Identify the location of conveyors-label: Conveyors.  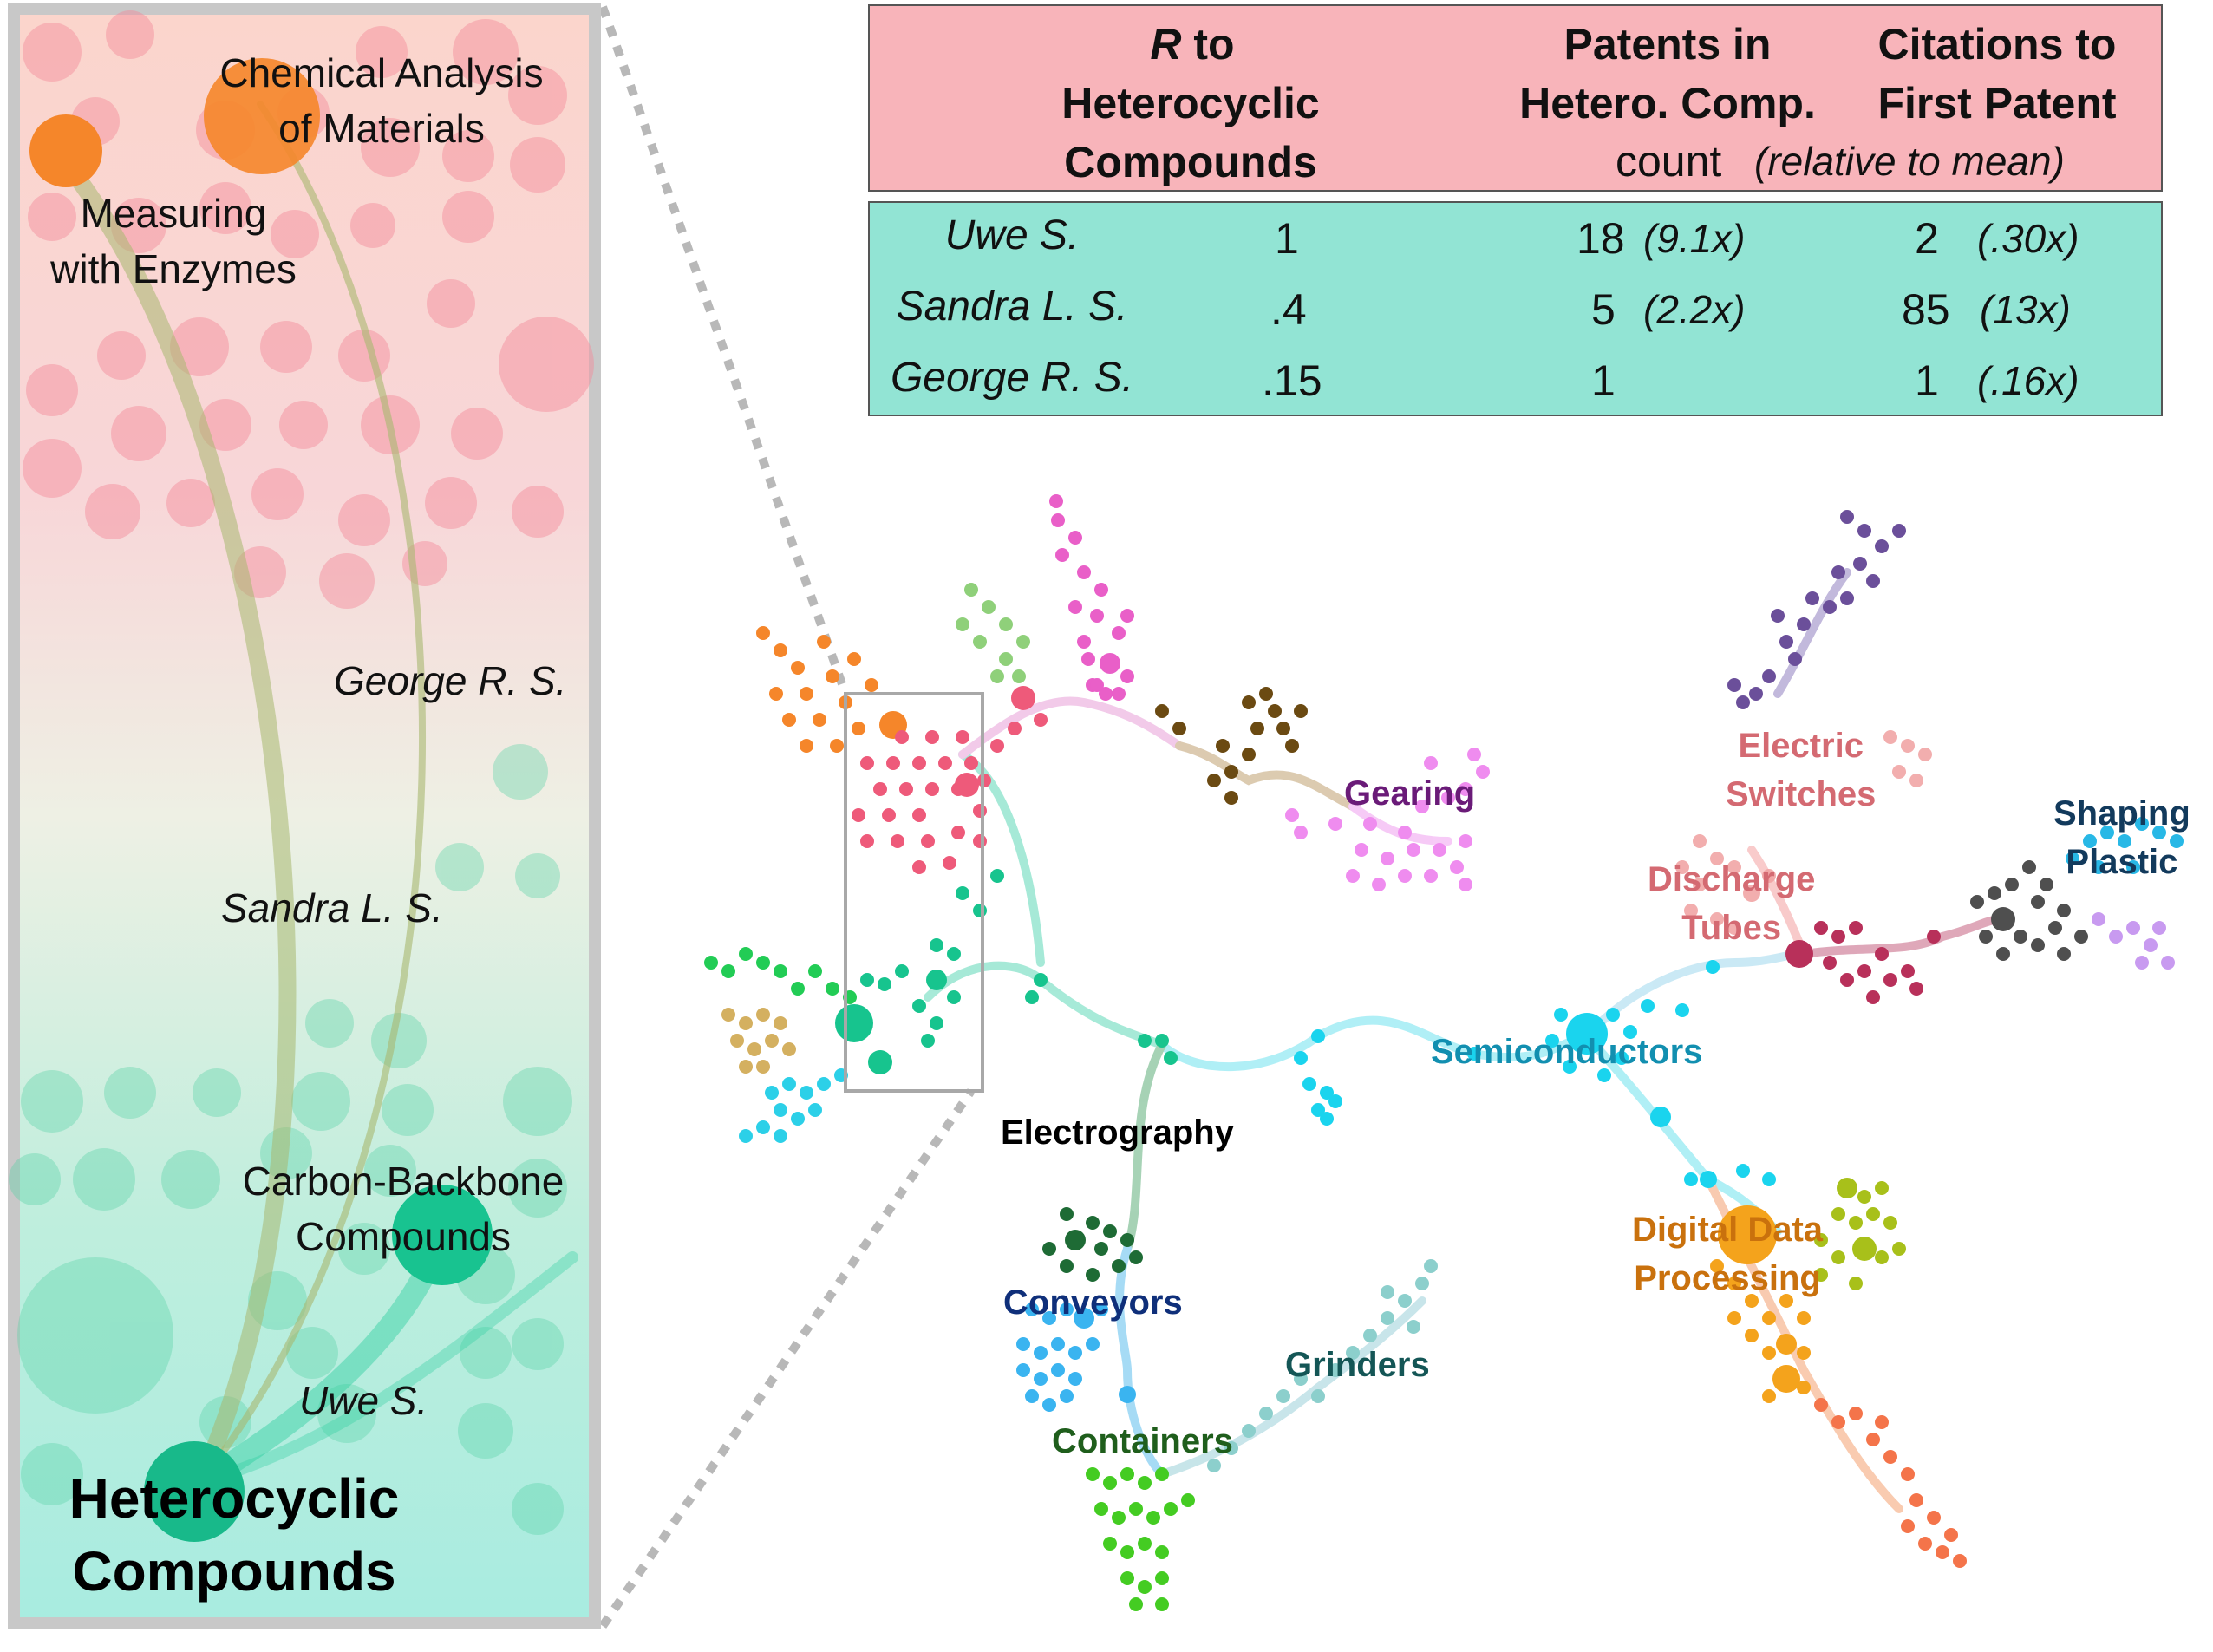
(1093, 1303).